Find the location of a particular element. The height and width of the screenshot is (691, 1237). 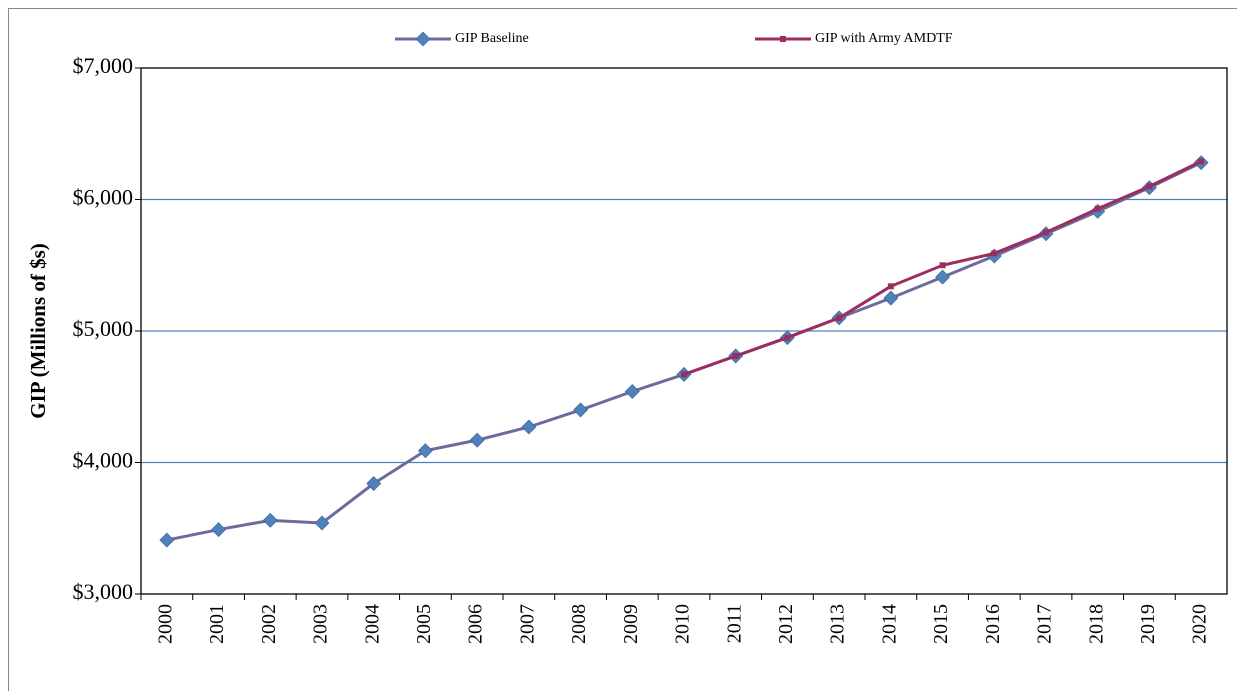

x-tick-label: 2017 is located at coordinates (1045, 624).